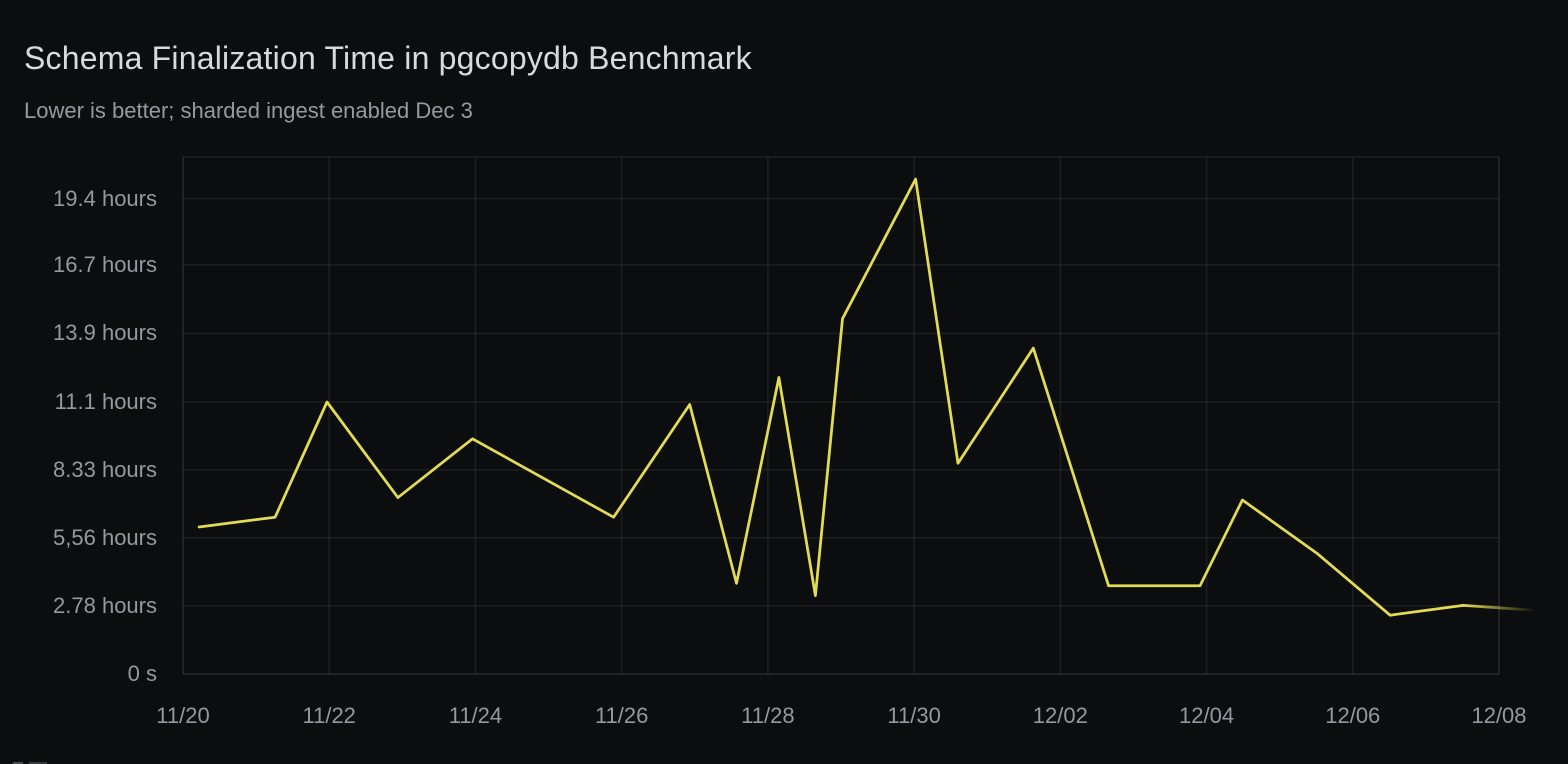 The height and width of the screenshot is (764, 1568). What do you see at coordinates (18, 763) in the screenshot?
I see `clipped-legend-fragment` at bounding box center [18, 763].